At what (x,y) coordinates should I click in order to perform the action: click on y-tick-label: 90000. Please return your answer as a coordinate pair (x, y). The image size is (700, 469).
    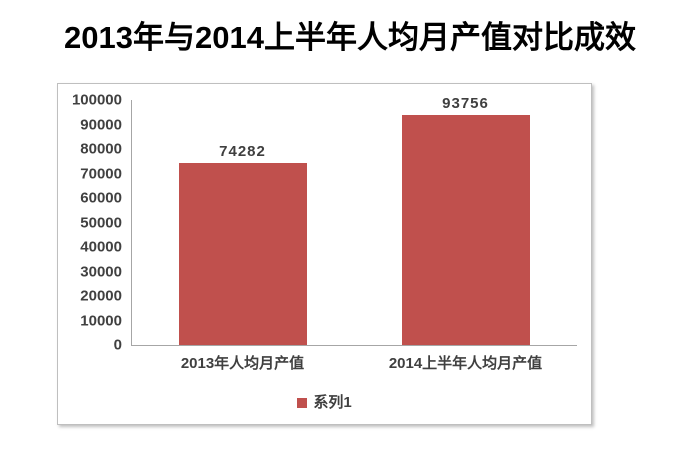
    Looking at the image, I should click on (101, 124).